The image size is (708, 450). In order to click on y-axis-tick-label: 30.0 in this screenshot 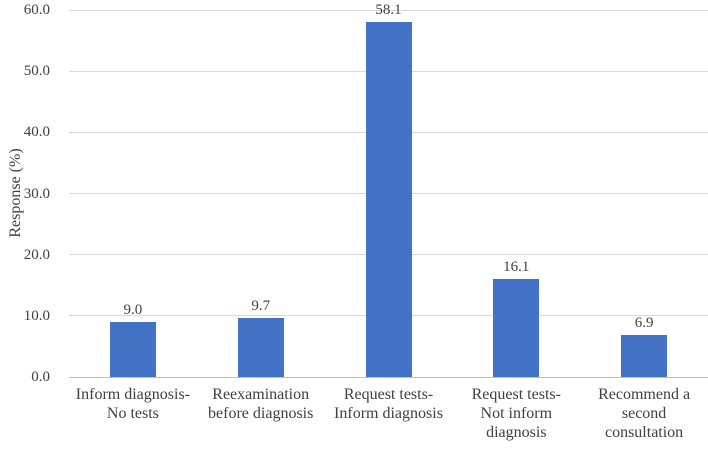, I will do `click(36, 193)`.